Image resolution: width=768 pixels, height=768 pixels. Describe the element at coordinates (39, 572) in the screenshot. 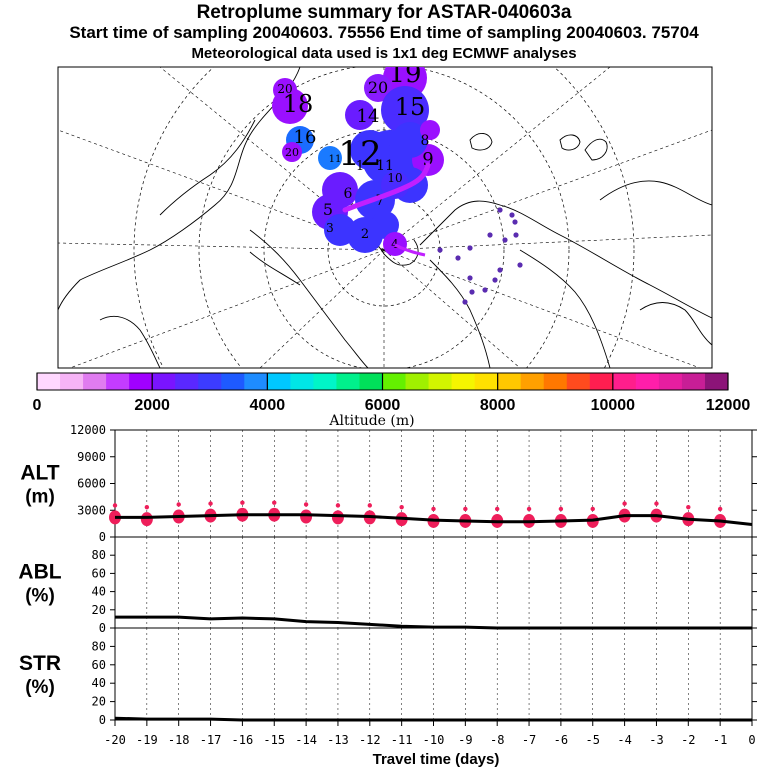

I see `panel-ylabel: ABL` at that location.